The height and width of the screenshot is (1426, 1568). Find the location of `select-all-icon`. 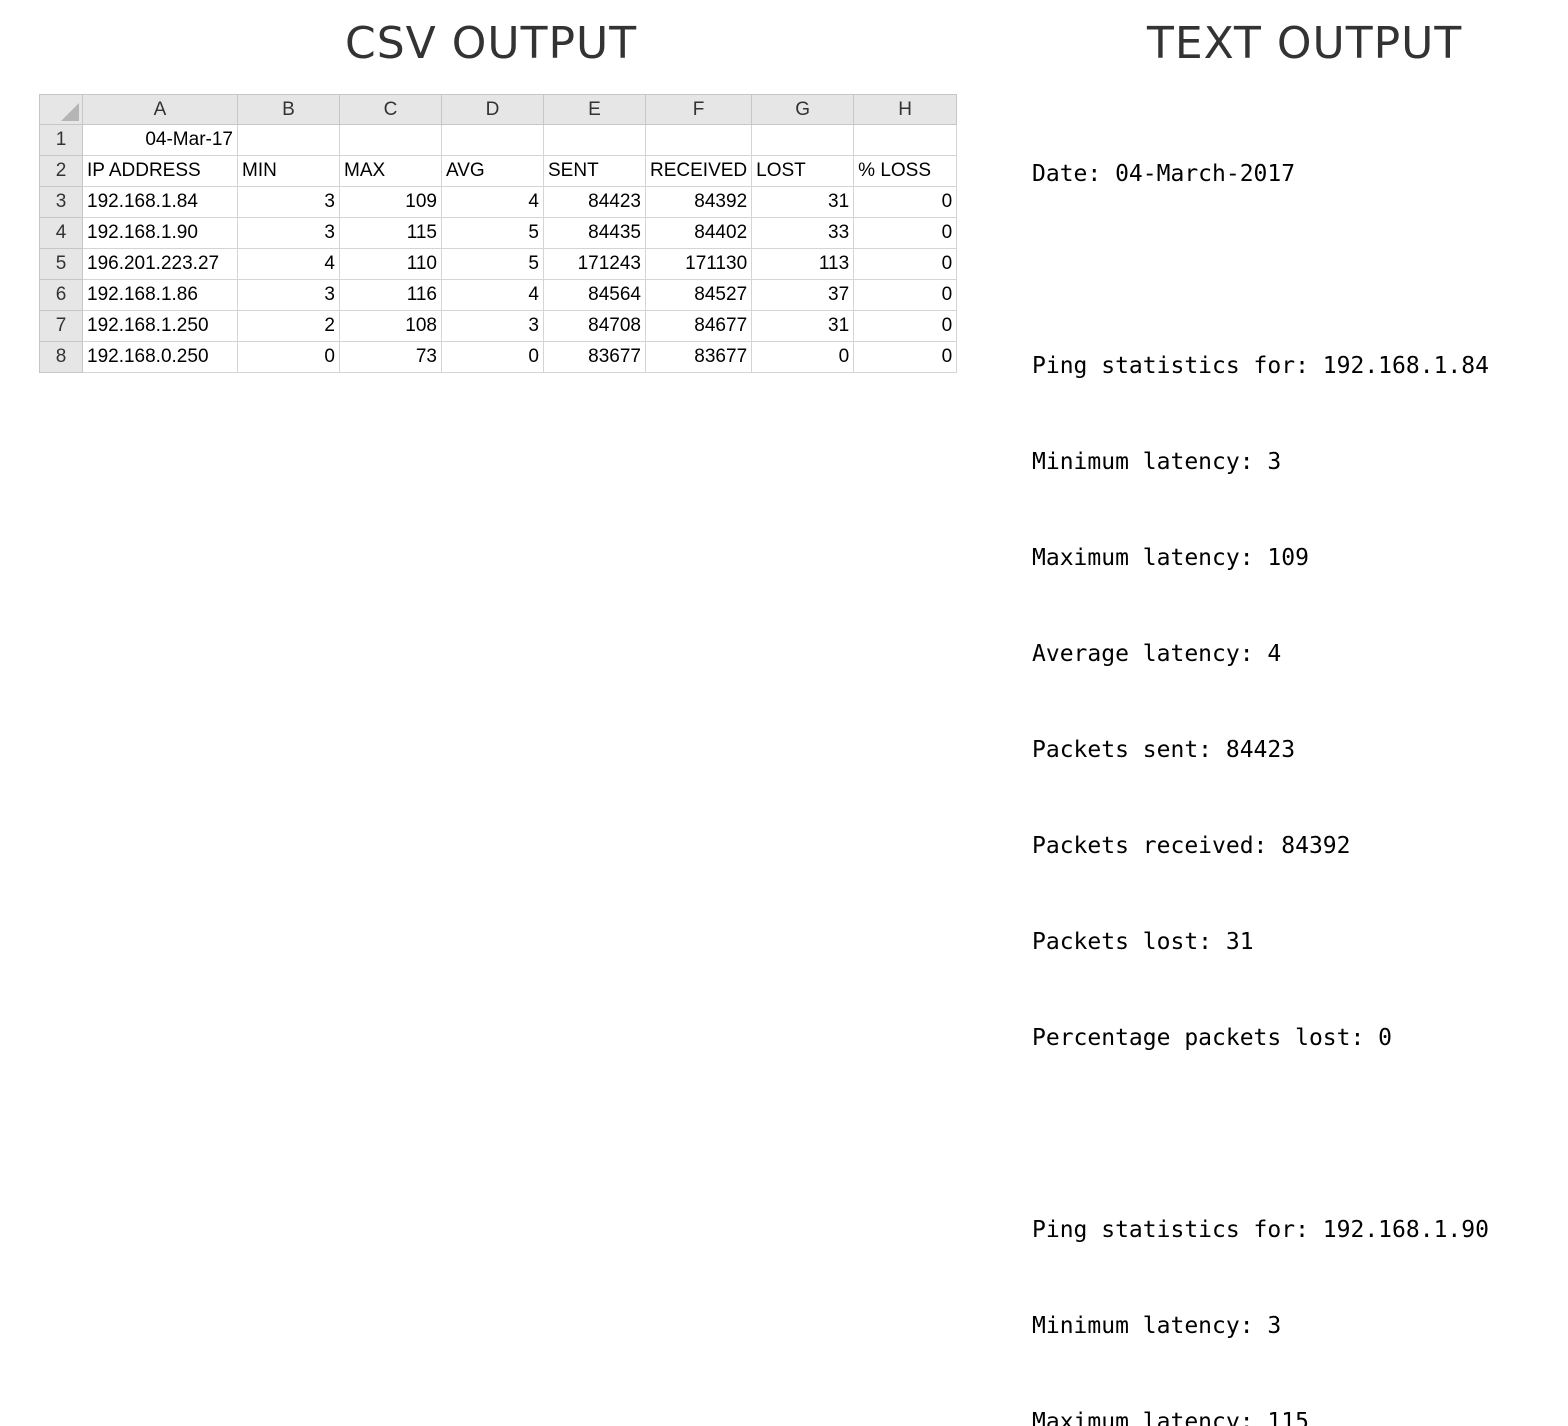

select-all-icon is located at coordinates (70, 112).